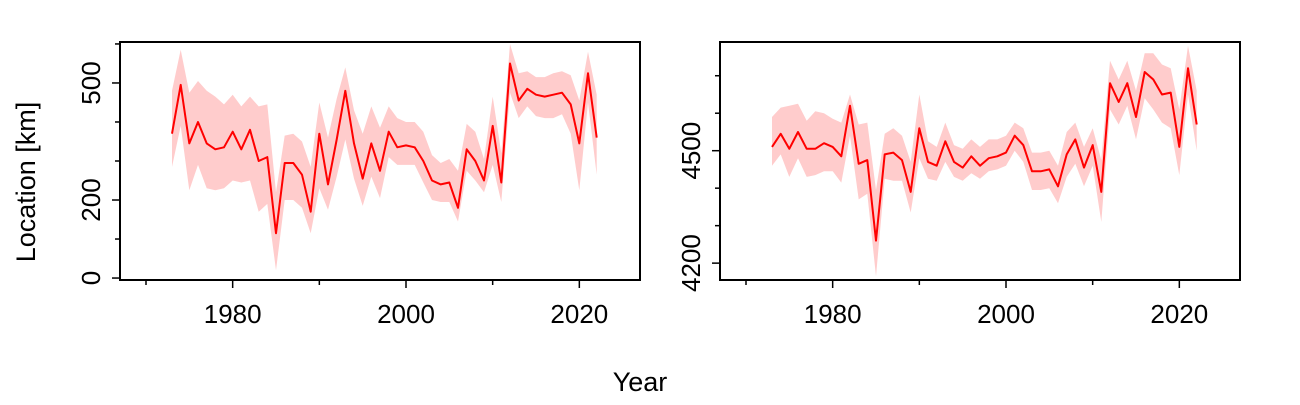 Image resolution: width=1300 pixels, height=405 pixels. I want to click on x-axis-title: Year, so click(640, 382).